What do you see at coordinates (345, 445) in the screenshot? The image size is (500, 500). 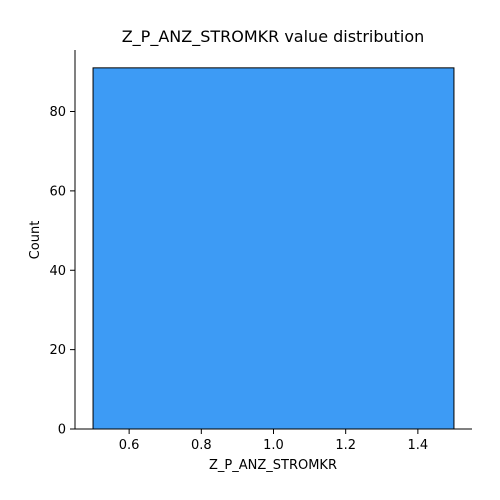 I see `x-tick-label: 1.2` at bounding box center [345, 445].